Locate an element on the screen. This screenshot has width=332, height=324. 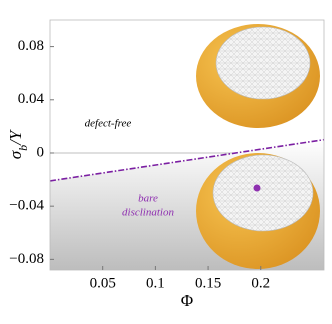
boundary-line is located at coordinates (187, 160).